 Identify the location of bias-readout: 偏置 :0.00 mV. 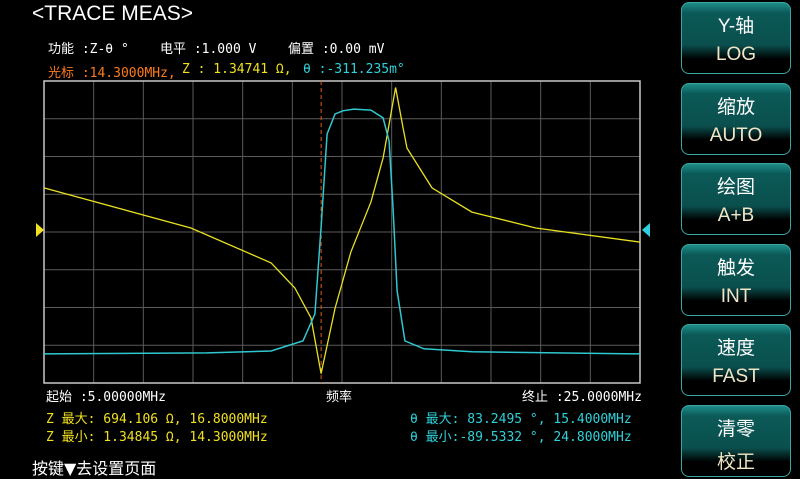
(336, 49).